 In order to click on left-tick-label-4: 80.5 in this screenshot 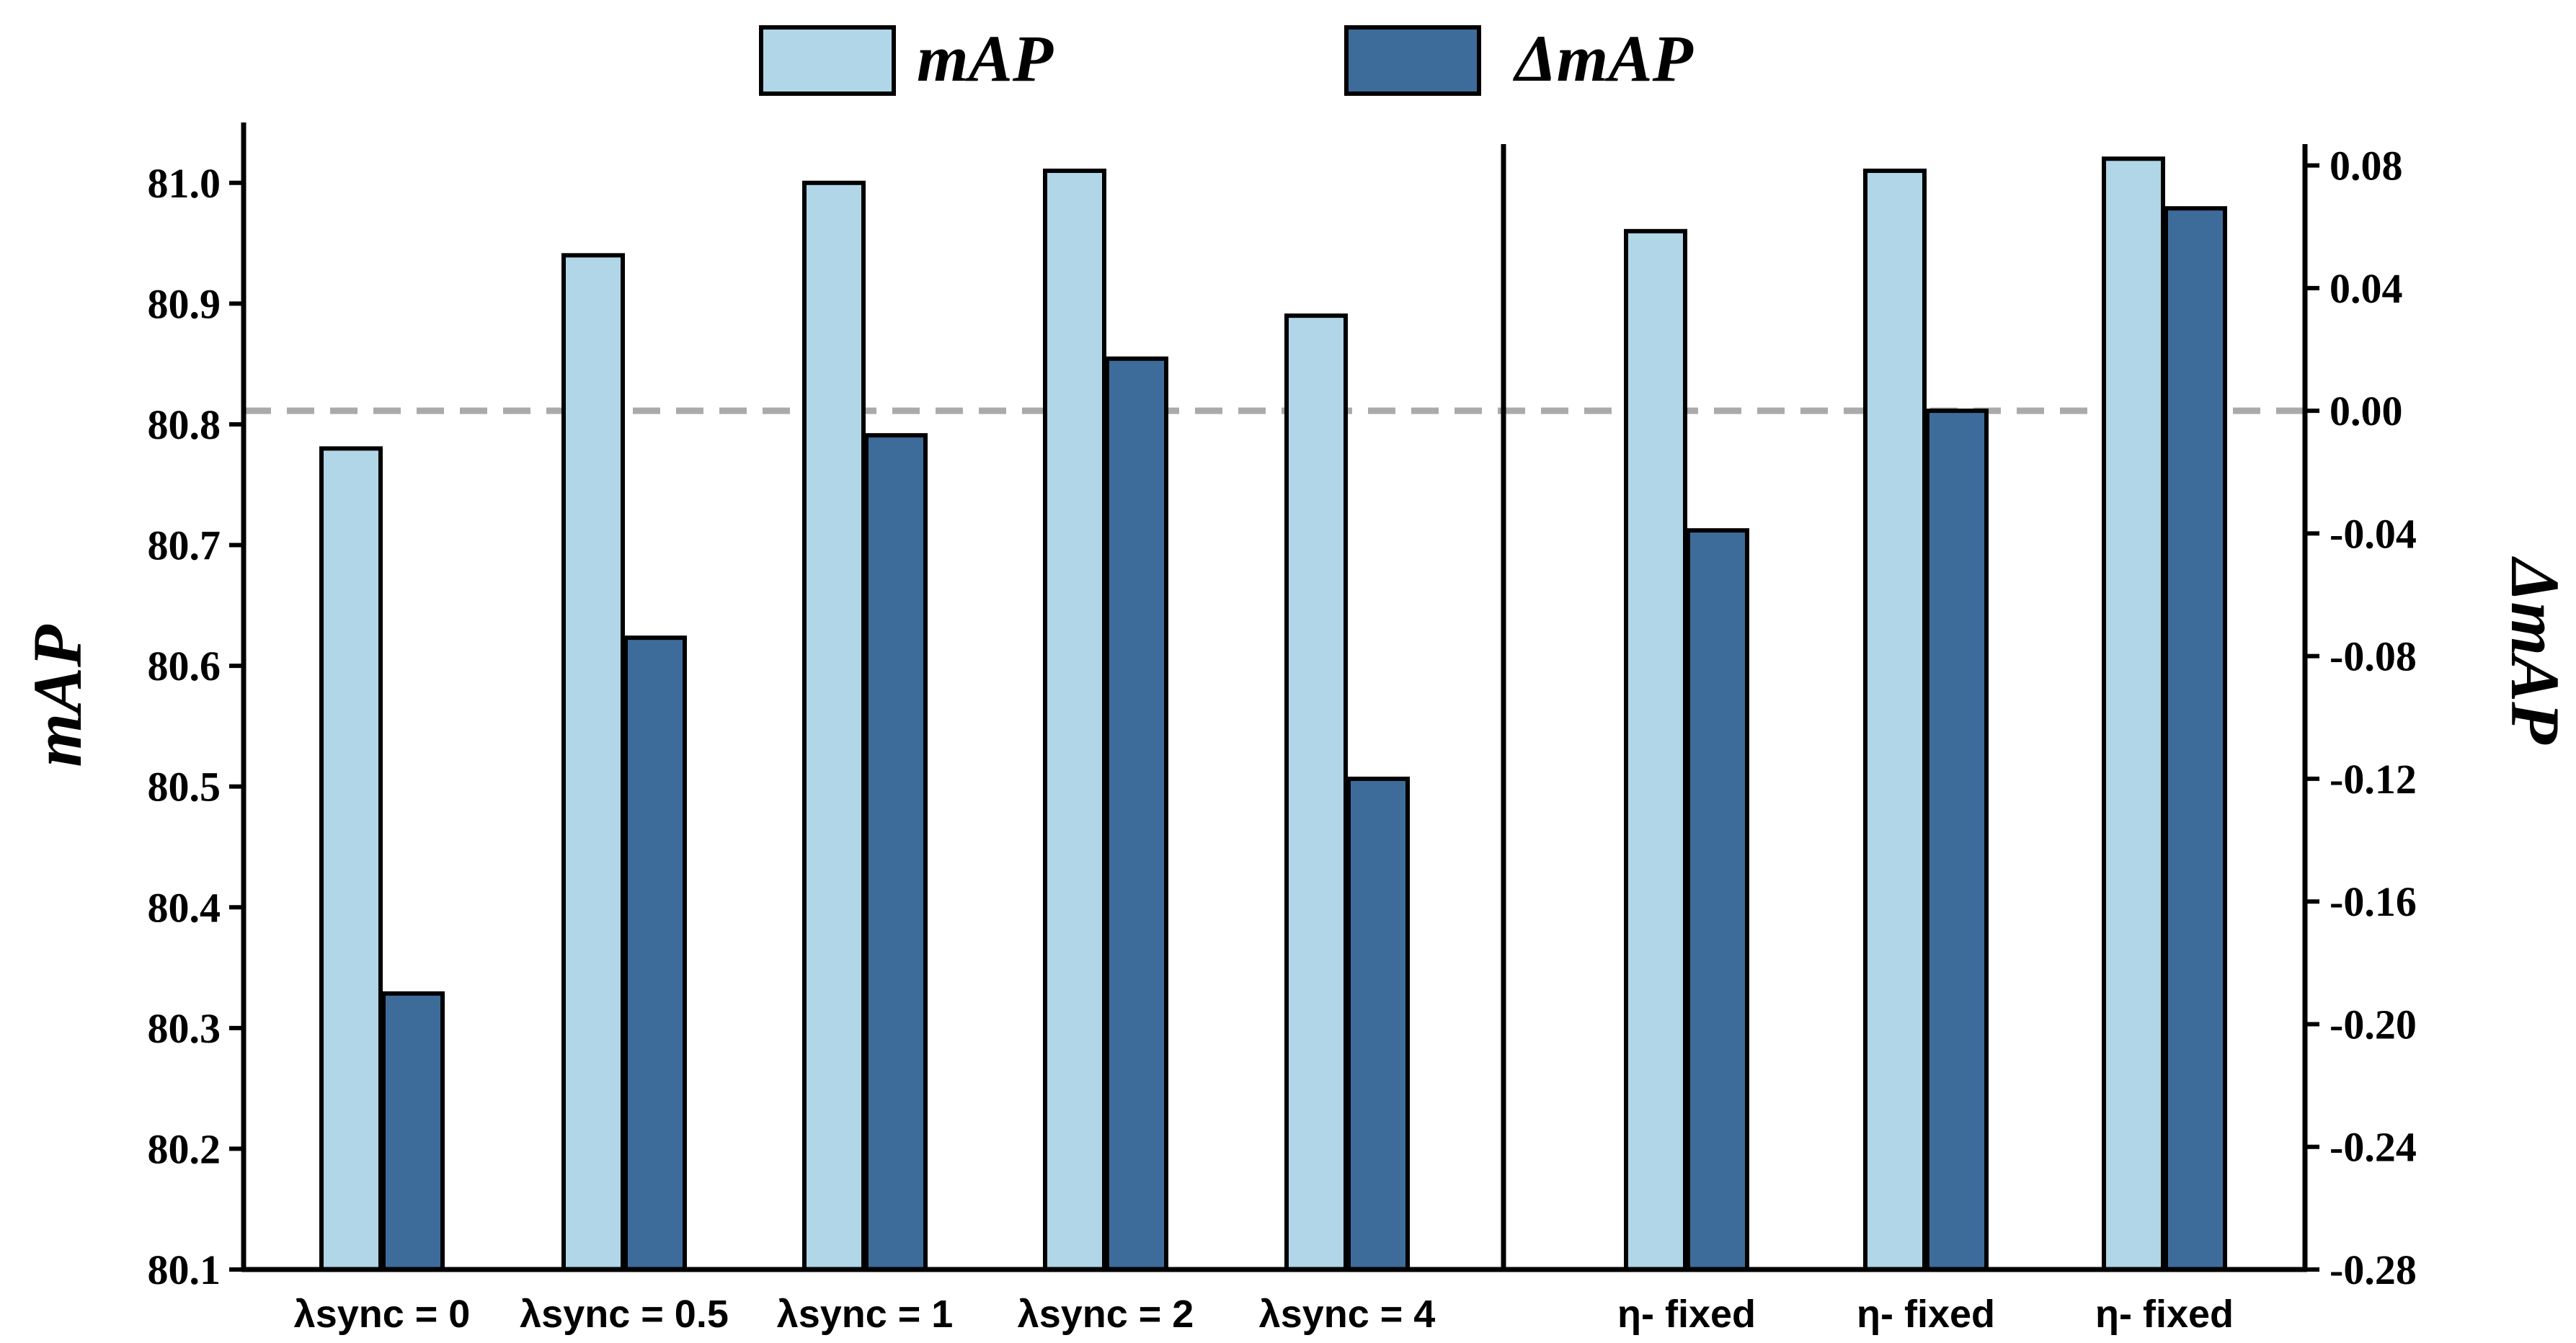, I will do `click(184, 787)`.